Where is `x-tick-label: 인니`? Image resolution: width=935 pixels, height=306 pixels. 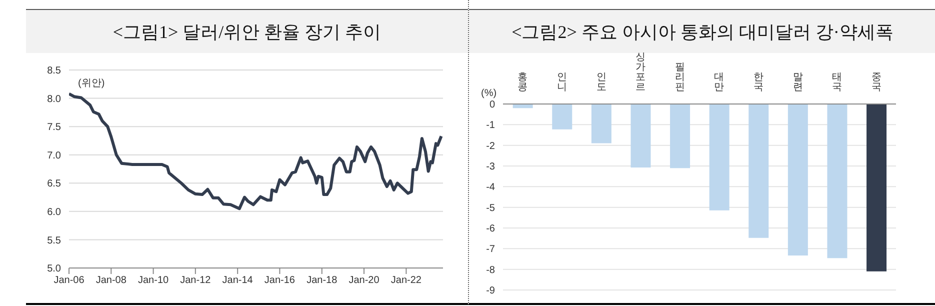
x-tick-label: 인니 is located at coordinates (561, 82).